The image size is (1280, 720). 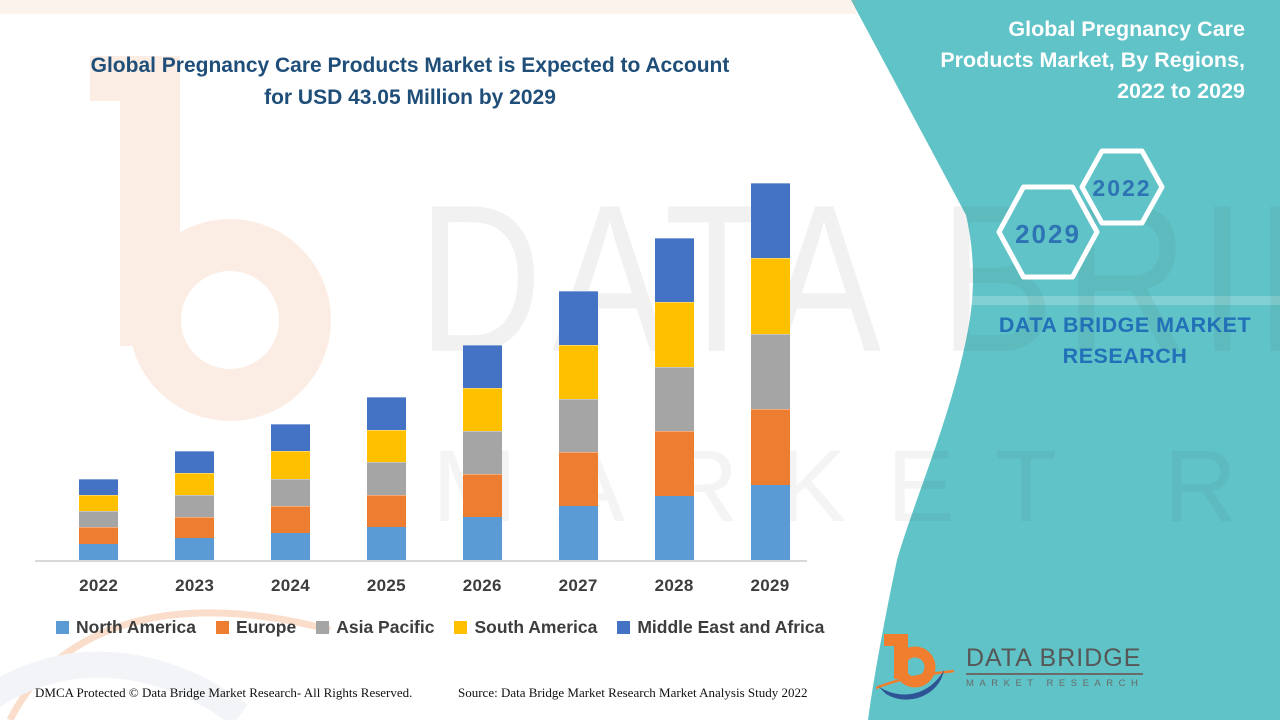 What do you see at coordinates (482, 496) in the screenshot?
I see `bar-segment-2026-europe` at bounding box center [482, 496].